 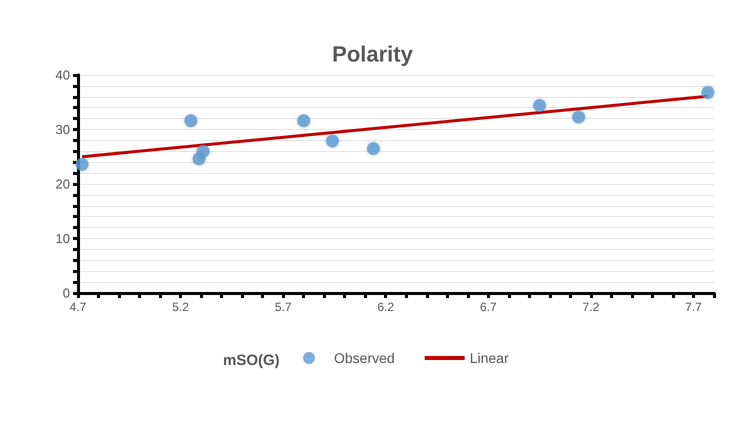 What do you see at coordinates (283, 307) in the screenshot?
I see `x-tick-label: 5.7` at bounding box center [283, 307].